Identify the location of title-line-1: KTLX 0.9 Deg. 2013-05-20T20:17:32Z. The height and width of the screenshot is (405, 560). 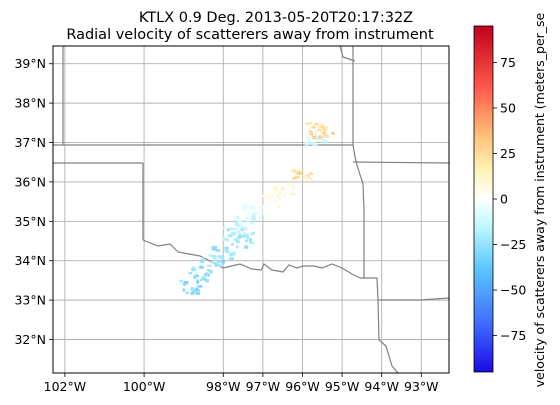
(276, 18).